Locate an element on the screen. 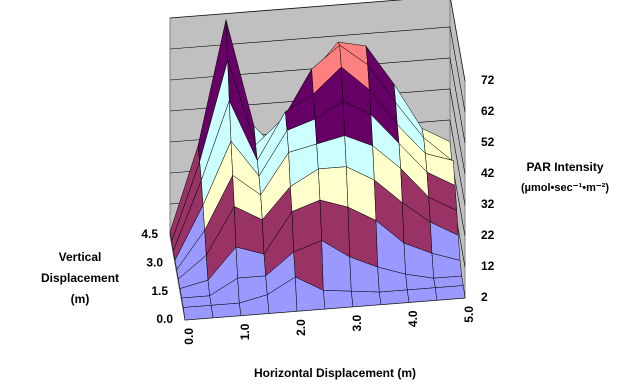  y-axis-title: (m) is located at coordinates (80, 299).